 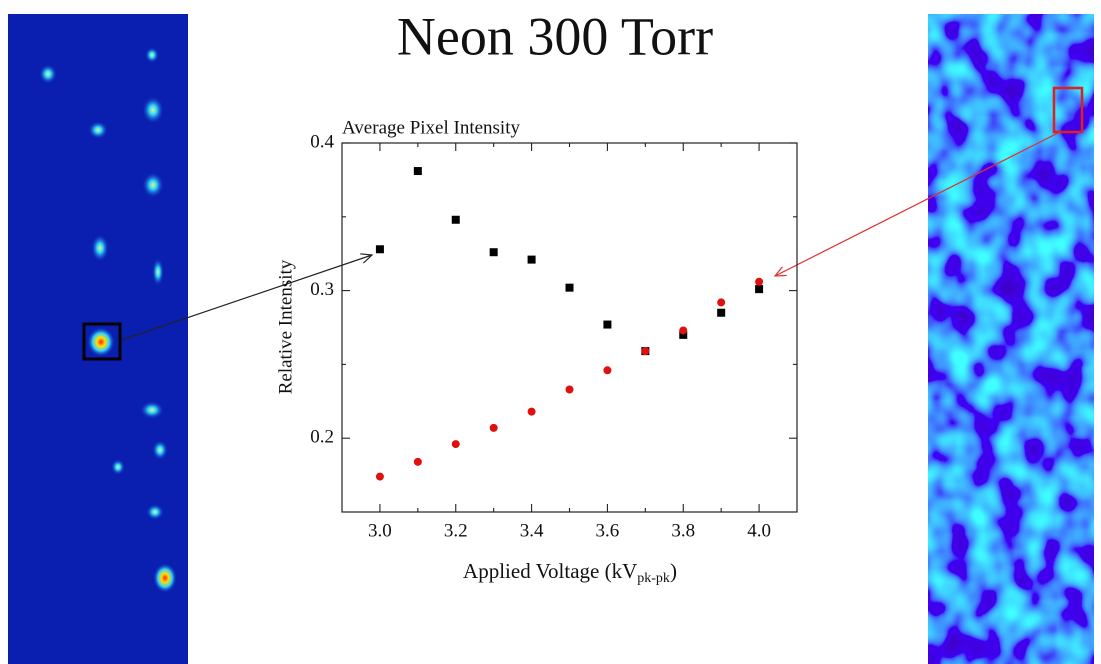 I want to click on y-axis-label: Relative Intensity, so click(x=285, y=326).